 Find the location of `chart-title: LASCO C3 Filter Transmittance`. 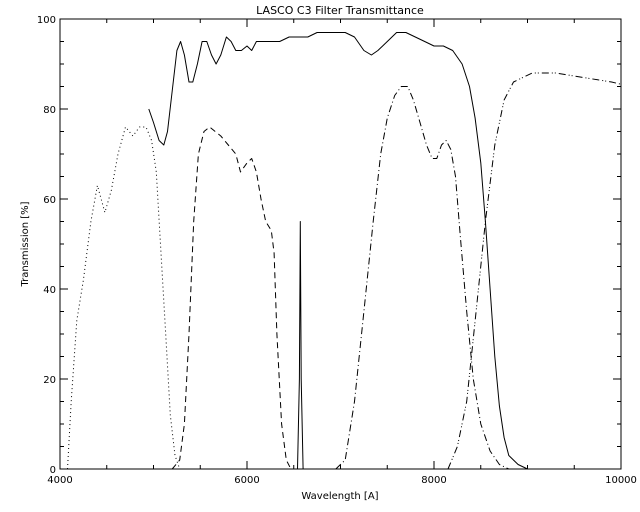

chart-title: LASCO C3 Filter Transmittance is located at coordinates (340, 10).